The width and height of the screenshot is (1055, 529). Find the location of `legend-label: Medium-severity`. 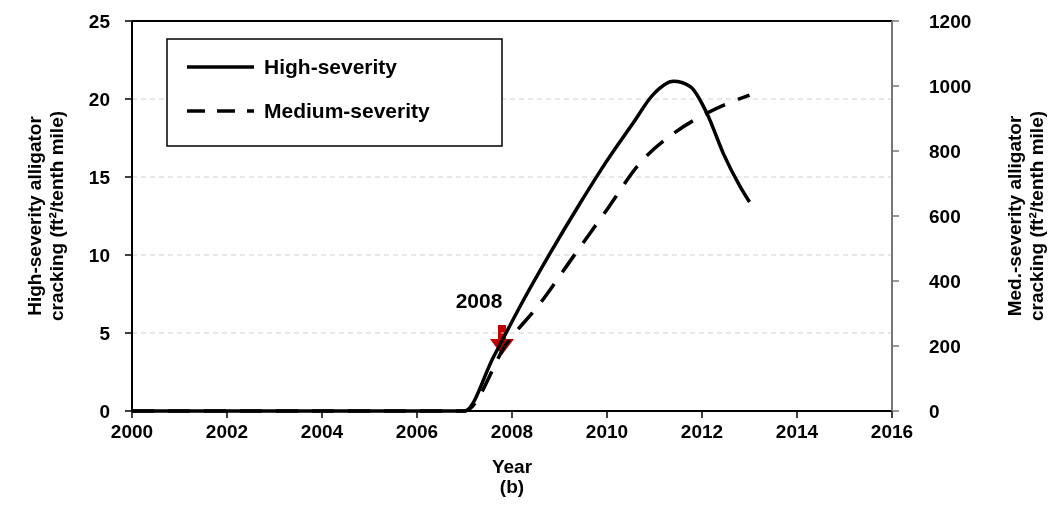

legend-label: Medium-severity is located at coordinates (347, 110).